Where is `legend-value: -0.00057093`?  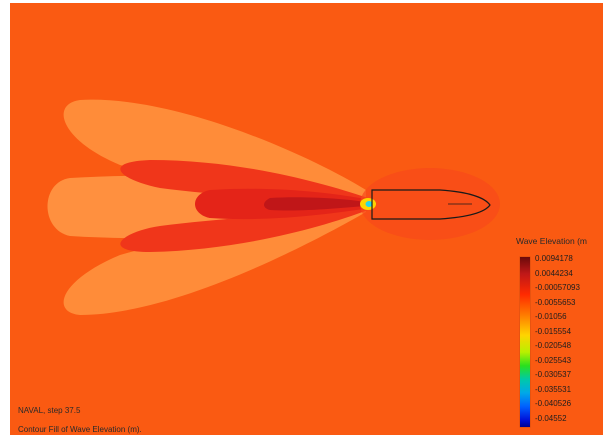
legend-value: -0.00057093 is located at coordinates (557, 287).